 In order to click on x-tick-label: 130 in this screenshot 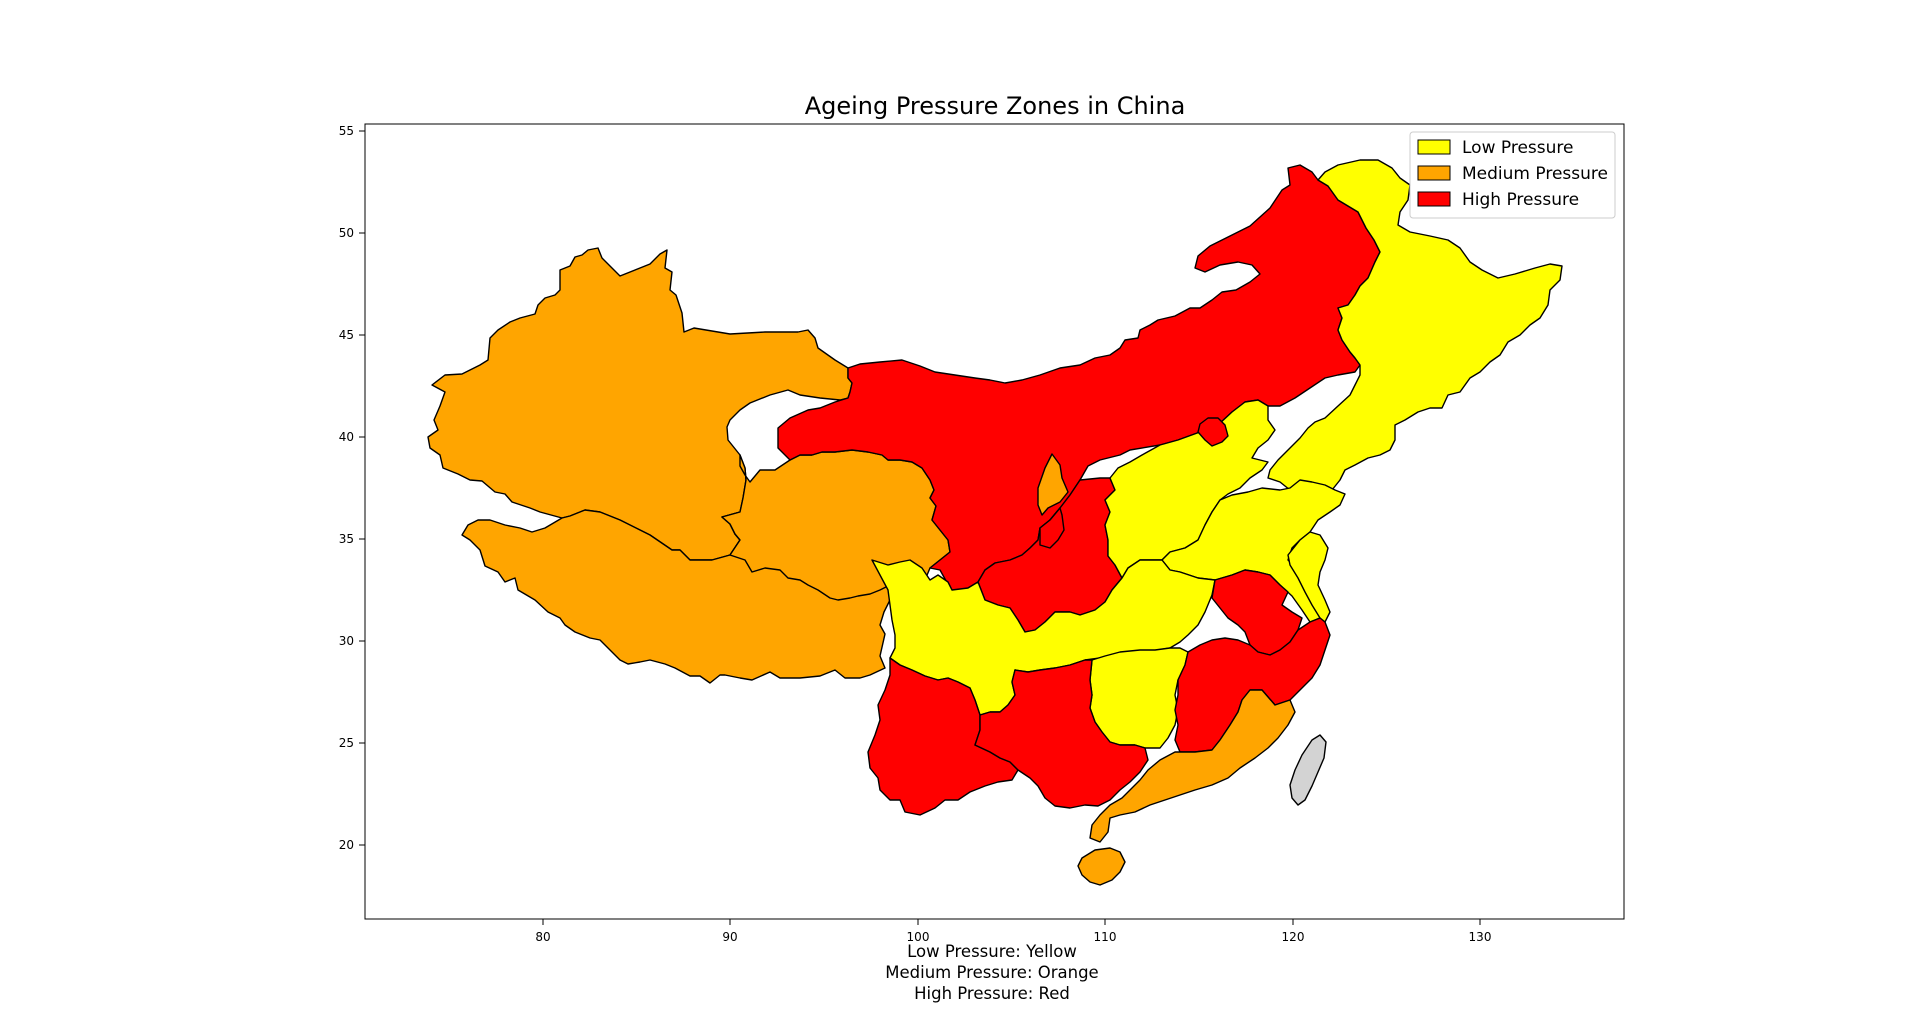, I will do `click(1480, 937)`.